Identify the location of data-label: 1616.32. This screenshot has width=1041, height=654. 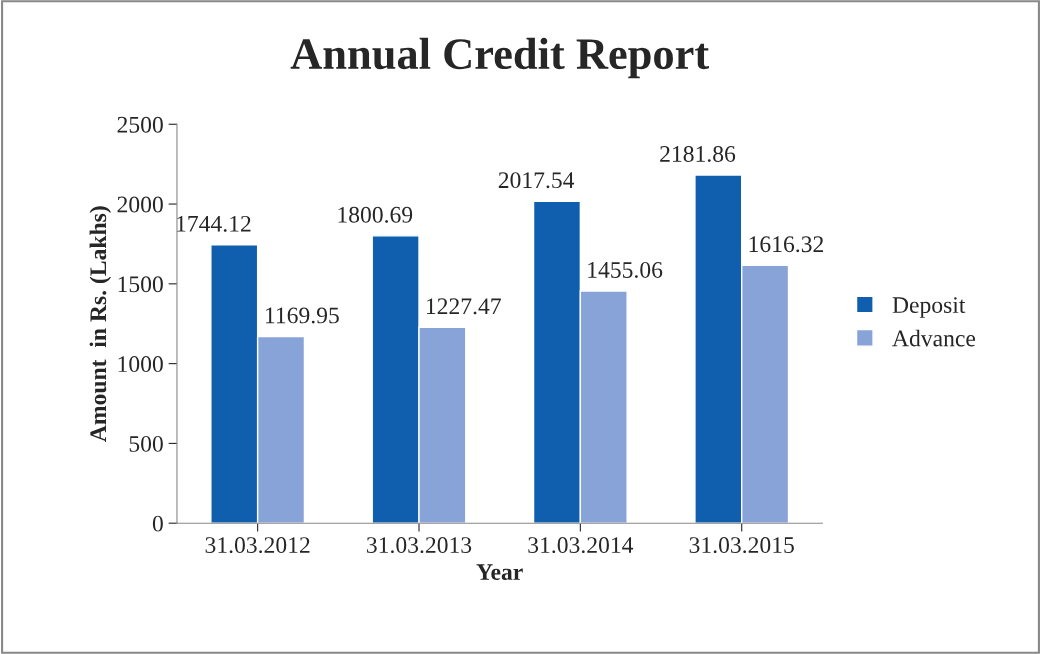
(786, 244).